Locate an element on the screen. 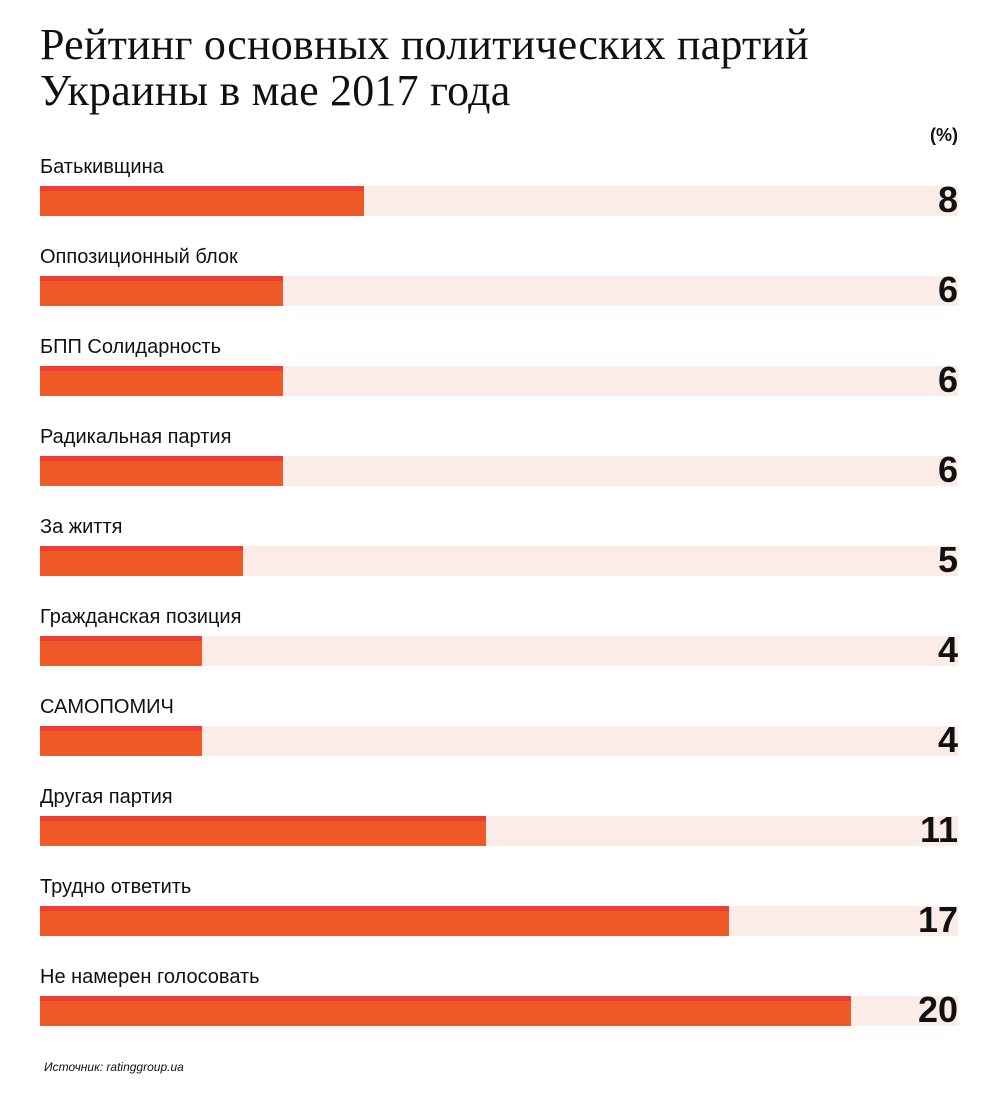 The height and width of the screenshot is (1098, 998). bar-row: Гражданская позиция 4 is located at coordinates (499, 638).